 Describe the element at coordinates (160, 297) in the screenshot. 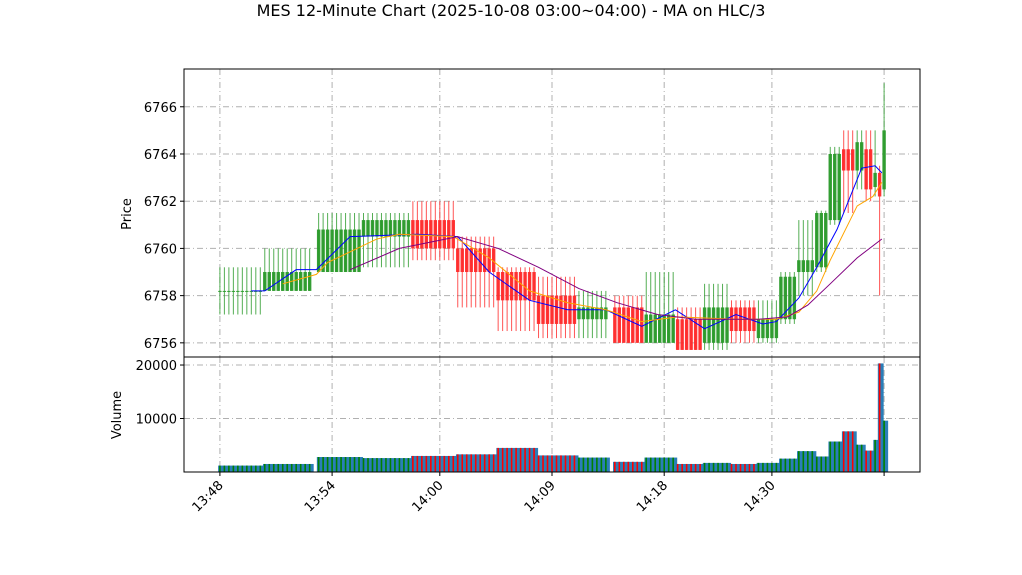

I see `price-tick-label: 6758` at that location.